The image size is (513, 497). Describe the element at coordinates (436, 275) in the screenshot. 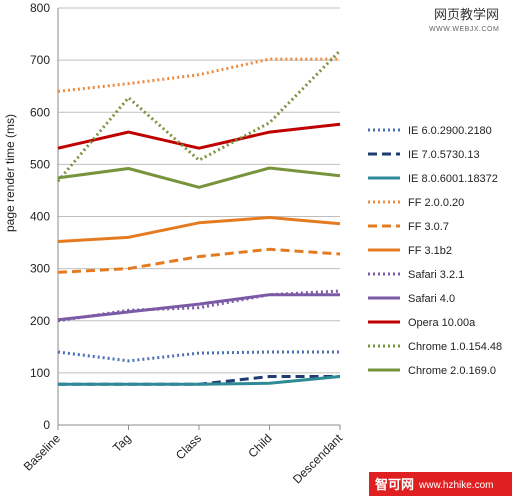

I see `legend-entry: Safari 3.2.1` at that location.